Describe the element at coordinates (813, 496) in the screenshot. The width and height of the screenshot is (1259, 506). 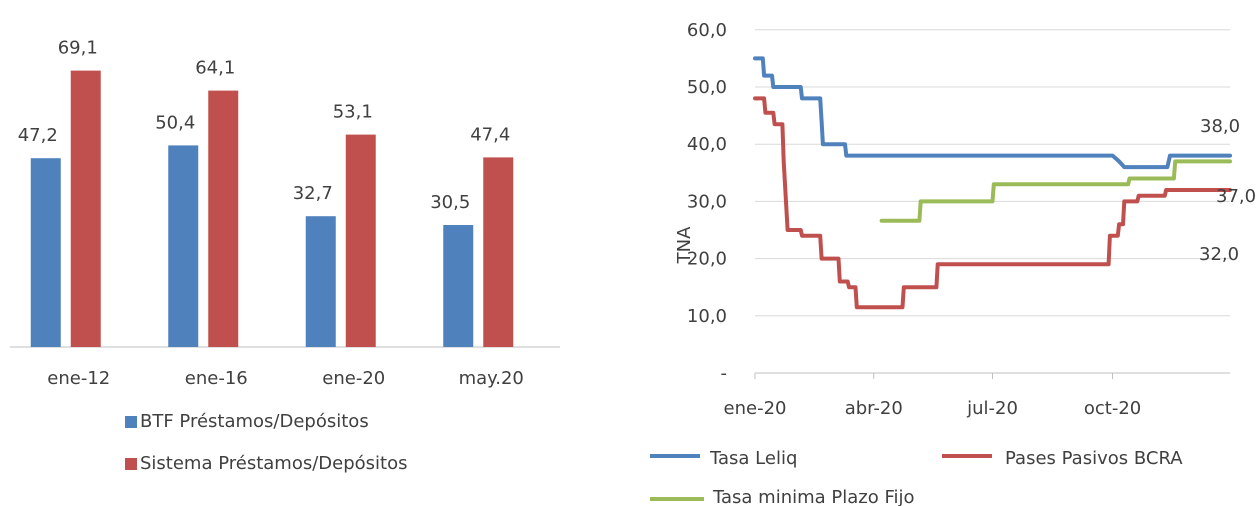
I see `legend-label: Tasa minima Plazo Fijo` at that location.